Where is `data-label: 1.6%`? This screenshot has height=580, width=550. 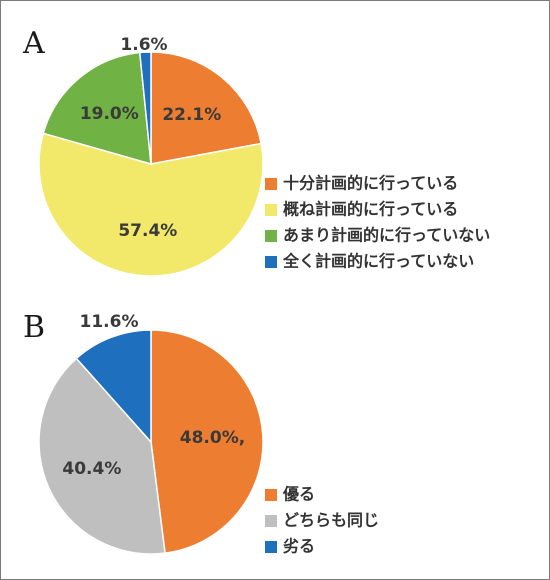
data-label: 1.6% is located at coordinates (143, 45).